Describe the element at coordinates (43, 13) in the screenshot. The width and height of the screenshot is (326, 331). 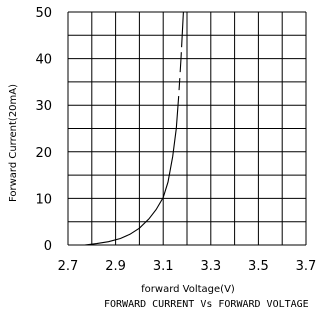
I see `y-tick-label: 50` at that location.